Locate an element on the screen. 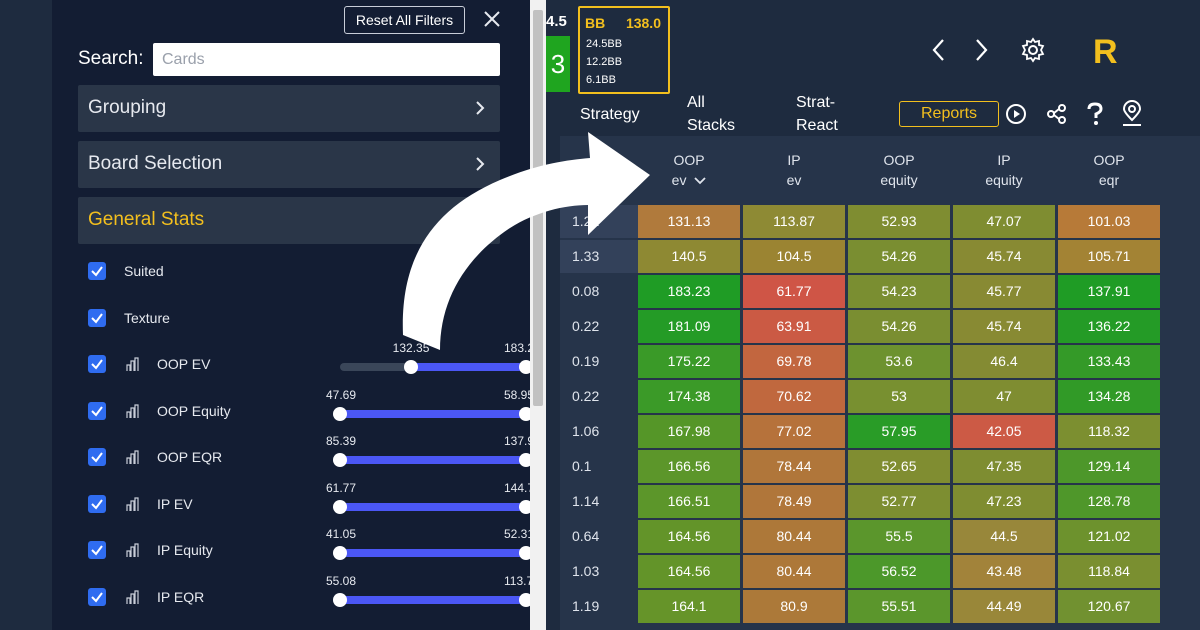  section-board-selection: Board Selection is located at coordinates (289, 164).